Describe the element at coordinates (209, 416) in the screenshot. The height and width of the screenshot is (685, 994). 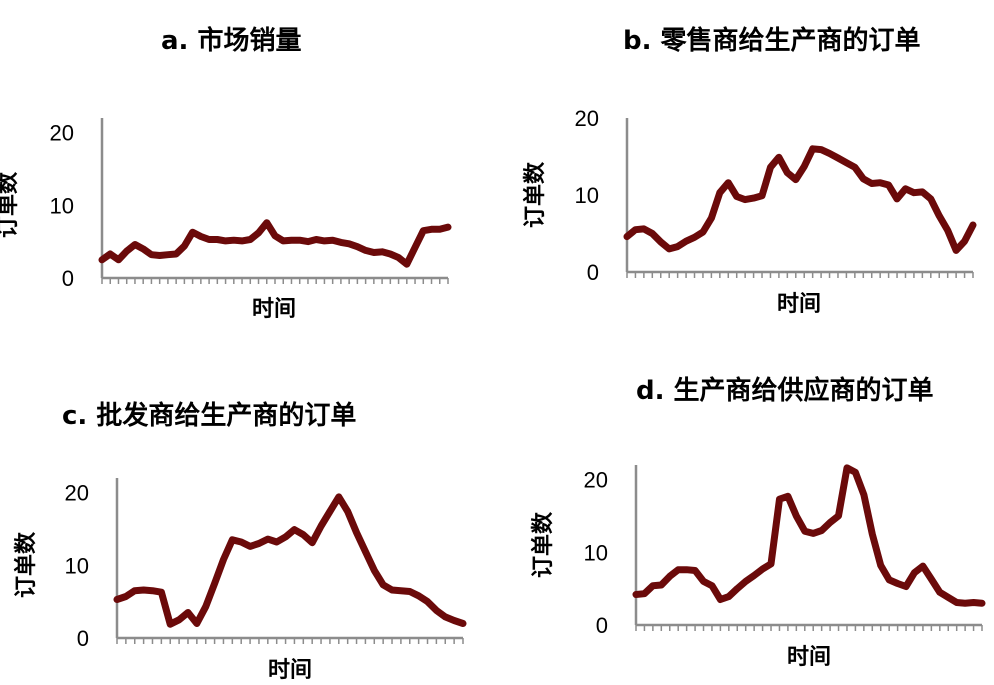
I see `chart-title: c. 批发商给生产商的订单` at that location.